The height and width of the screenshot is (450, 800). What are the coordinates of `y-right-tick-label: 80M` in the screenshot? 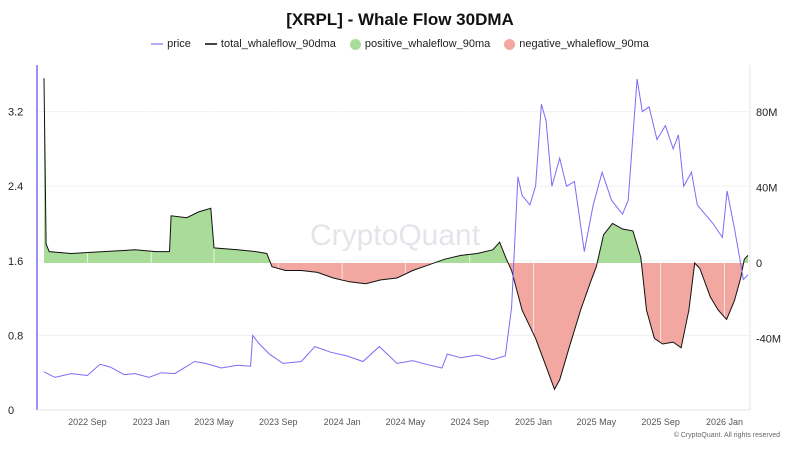 It's located at (766, 113).